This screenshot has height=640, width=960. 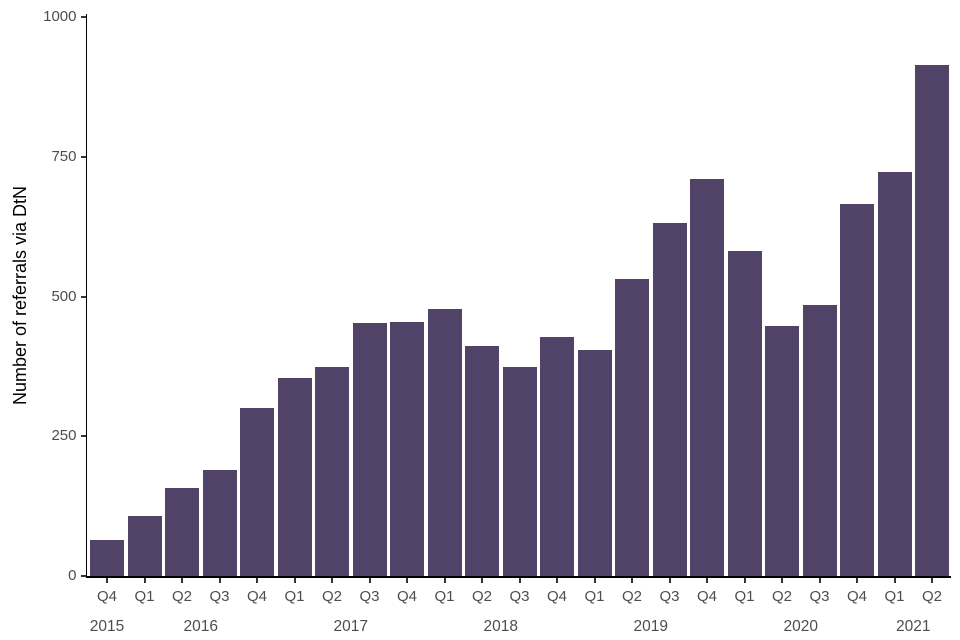 What do you see at coordinates (350, 626) in the screenshot?
I see `x-tick-label-year: 2017` at bounding box center [350, 626].